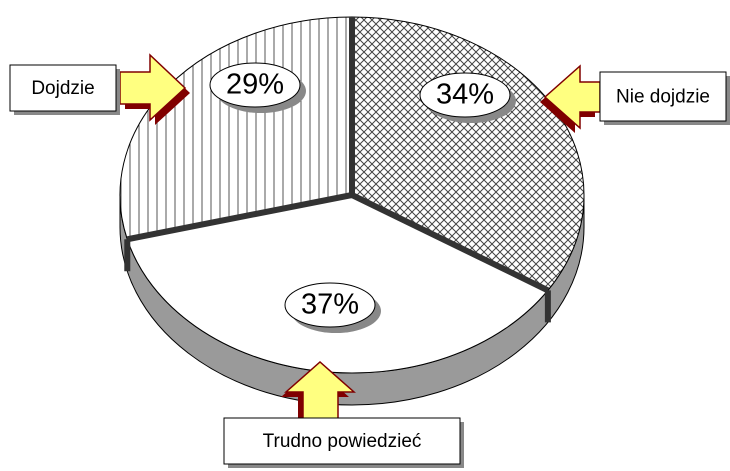 The height and width of the screenshot is (471, 730). I want to click on value-label: 29%, so click(255, 85).